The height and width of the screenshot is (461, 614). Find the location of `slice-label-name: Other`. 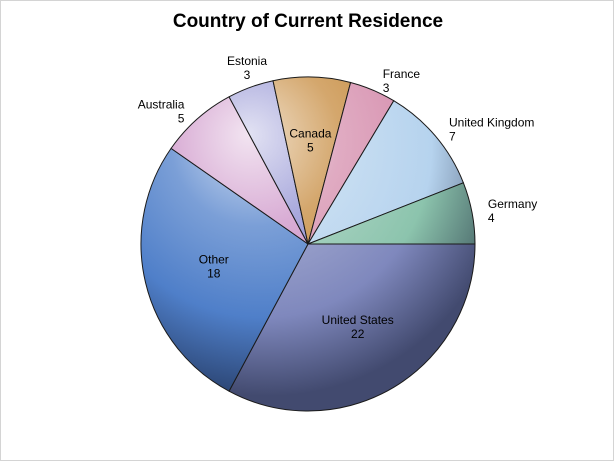

slice-label-name: Other is located at coordinates (214, 260).